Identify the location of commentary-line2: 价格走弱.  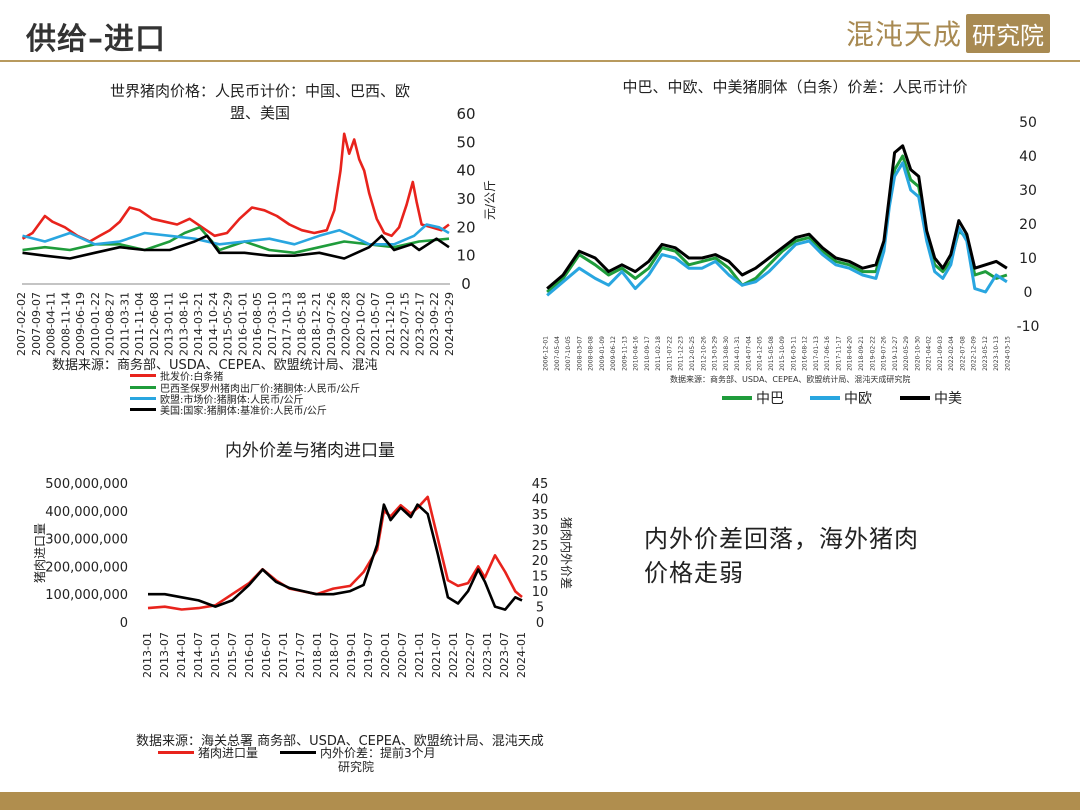
(694, 573).